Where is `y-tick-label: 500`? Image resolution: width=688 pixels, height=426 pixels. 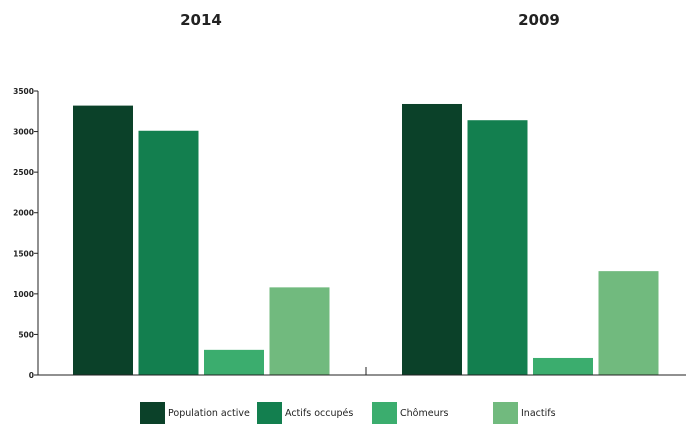
y-tick-label: 500 is located at coordinates (26, 334).